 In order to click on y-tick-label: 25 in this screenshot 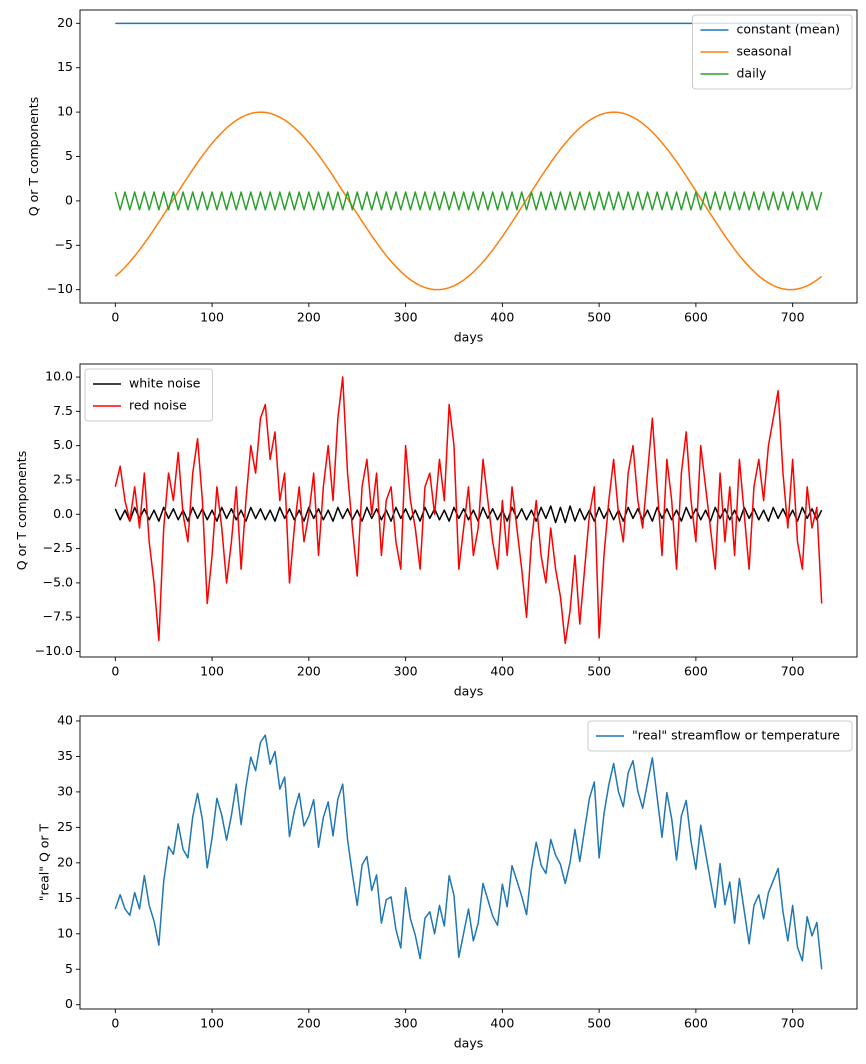, I will do `click(65, 826)`.